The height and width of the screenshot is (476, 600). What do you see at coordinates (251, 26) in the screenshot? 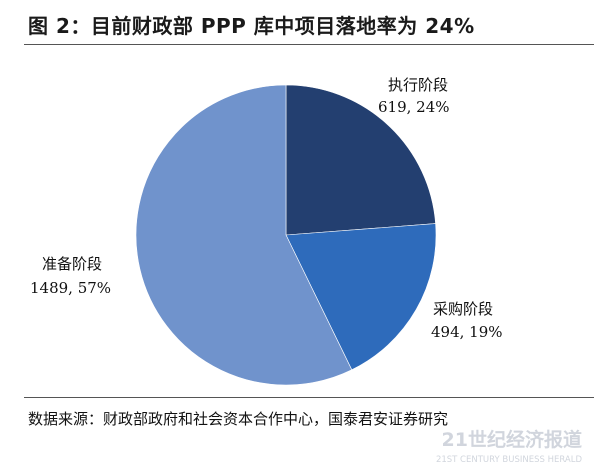
I see `page-title: 图 2：目前财政部 PPP 库中项目落地率为 24%` at bounding box center [251, 26].